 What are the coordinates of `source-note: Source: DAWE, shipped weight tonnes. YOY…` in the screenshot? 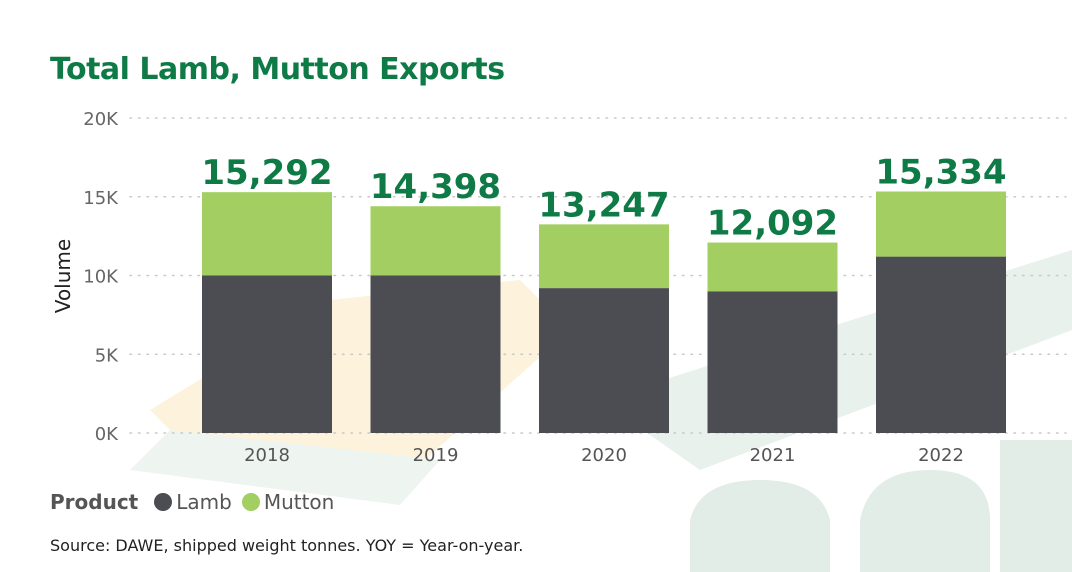 It's located at (287, 545).